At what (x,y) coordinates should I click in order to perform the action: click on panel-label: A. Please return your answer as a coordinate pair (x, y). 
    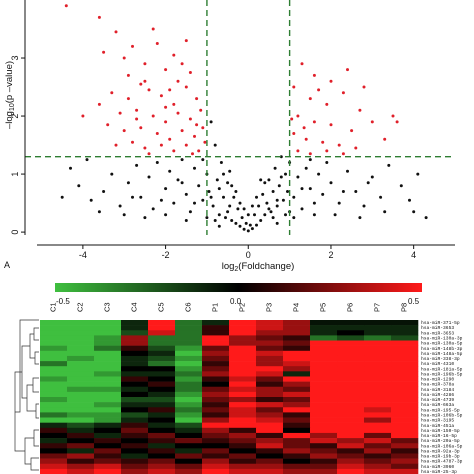
    Looking at the image, I should click on (7, 265).